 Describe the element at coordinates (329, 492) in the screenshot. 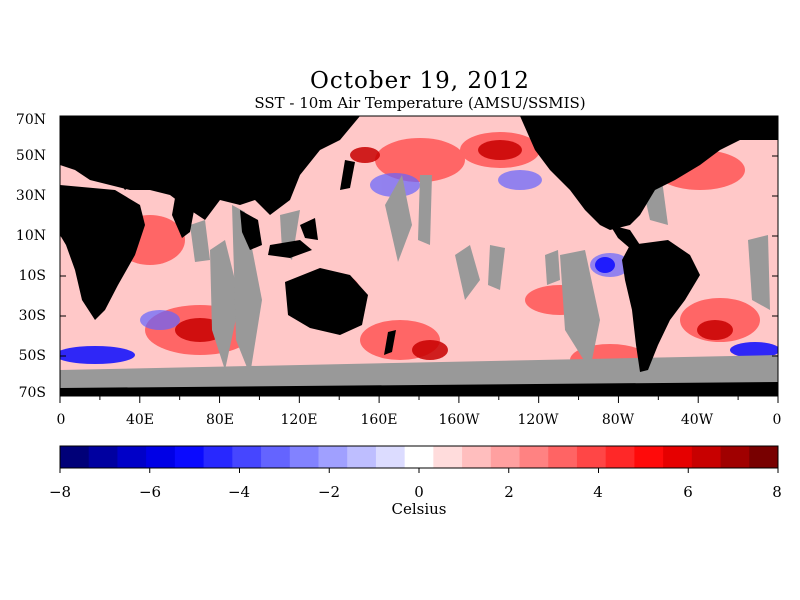

I see `colorbar-label-neg2: −2` at that location.